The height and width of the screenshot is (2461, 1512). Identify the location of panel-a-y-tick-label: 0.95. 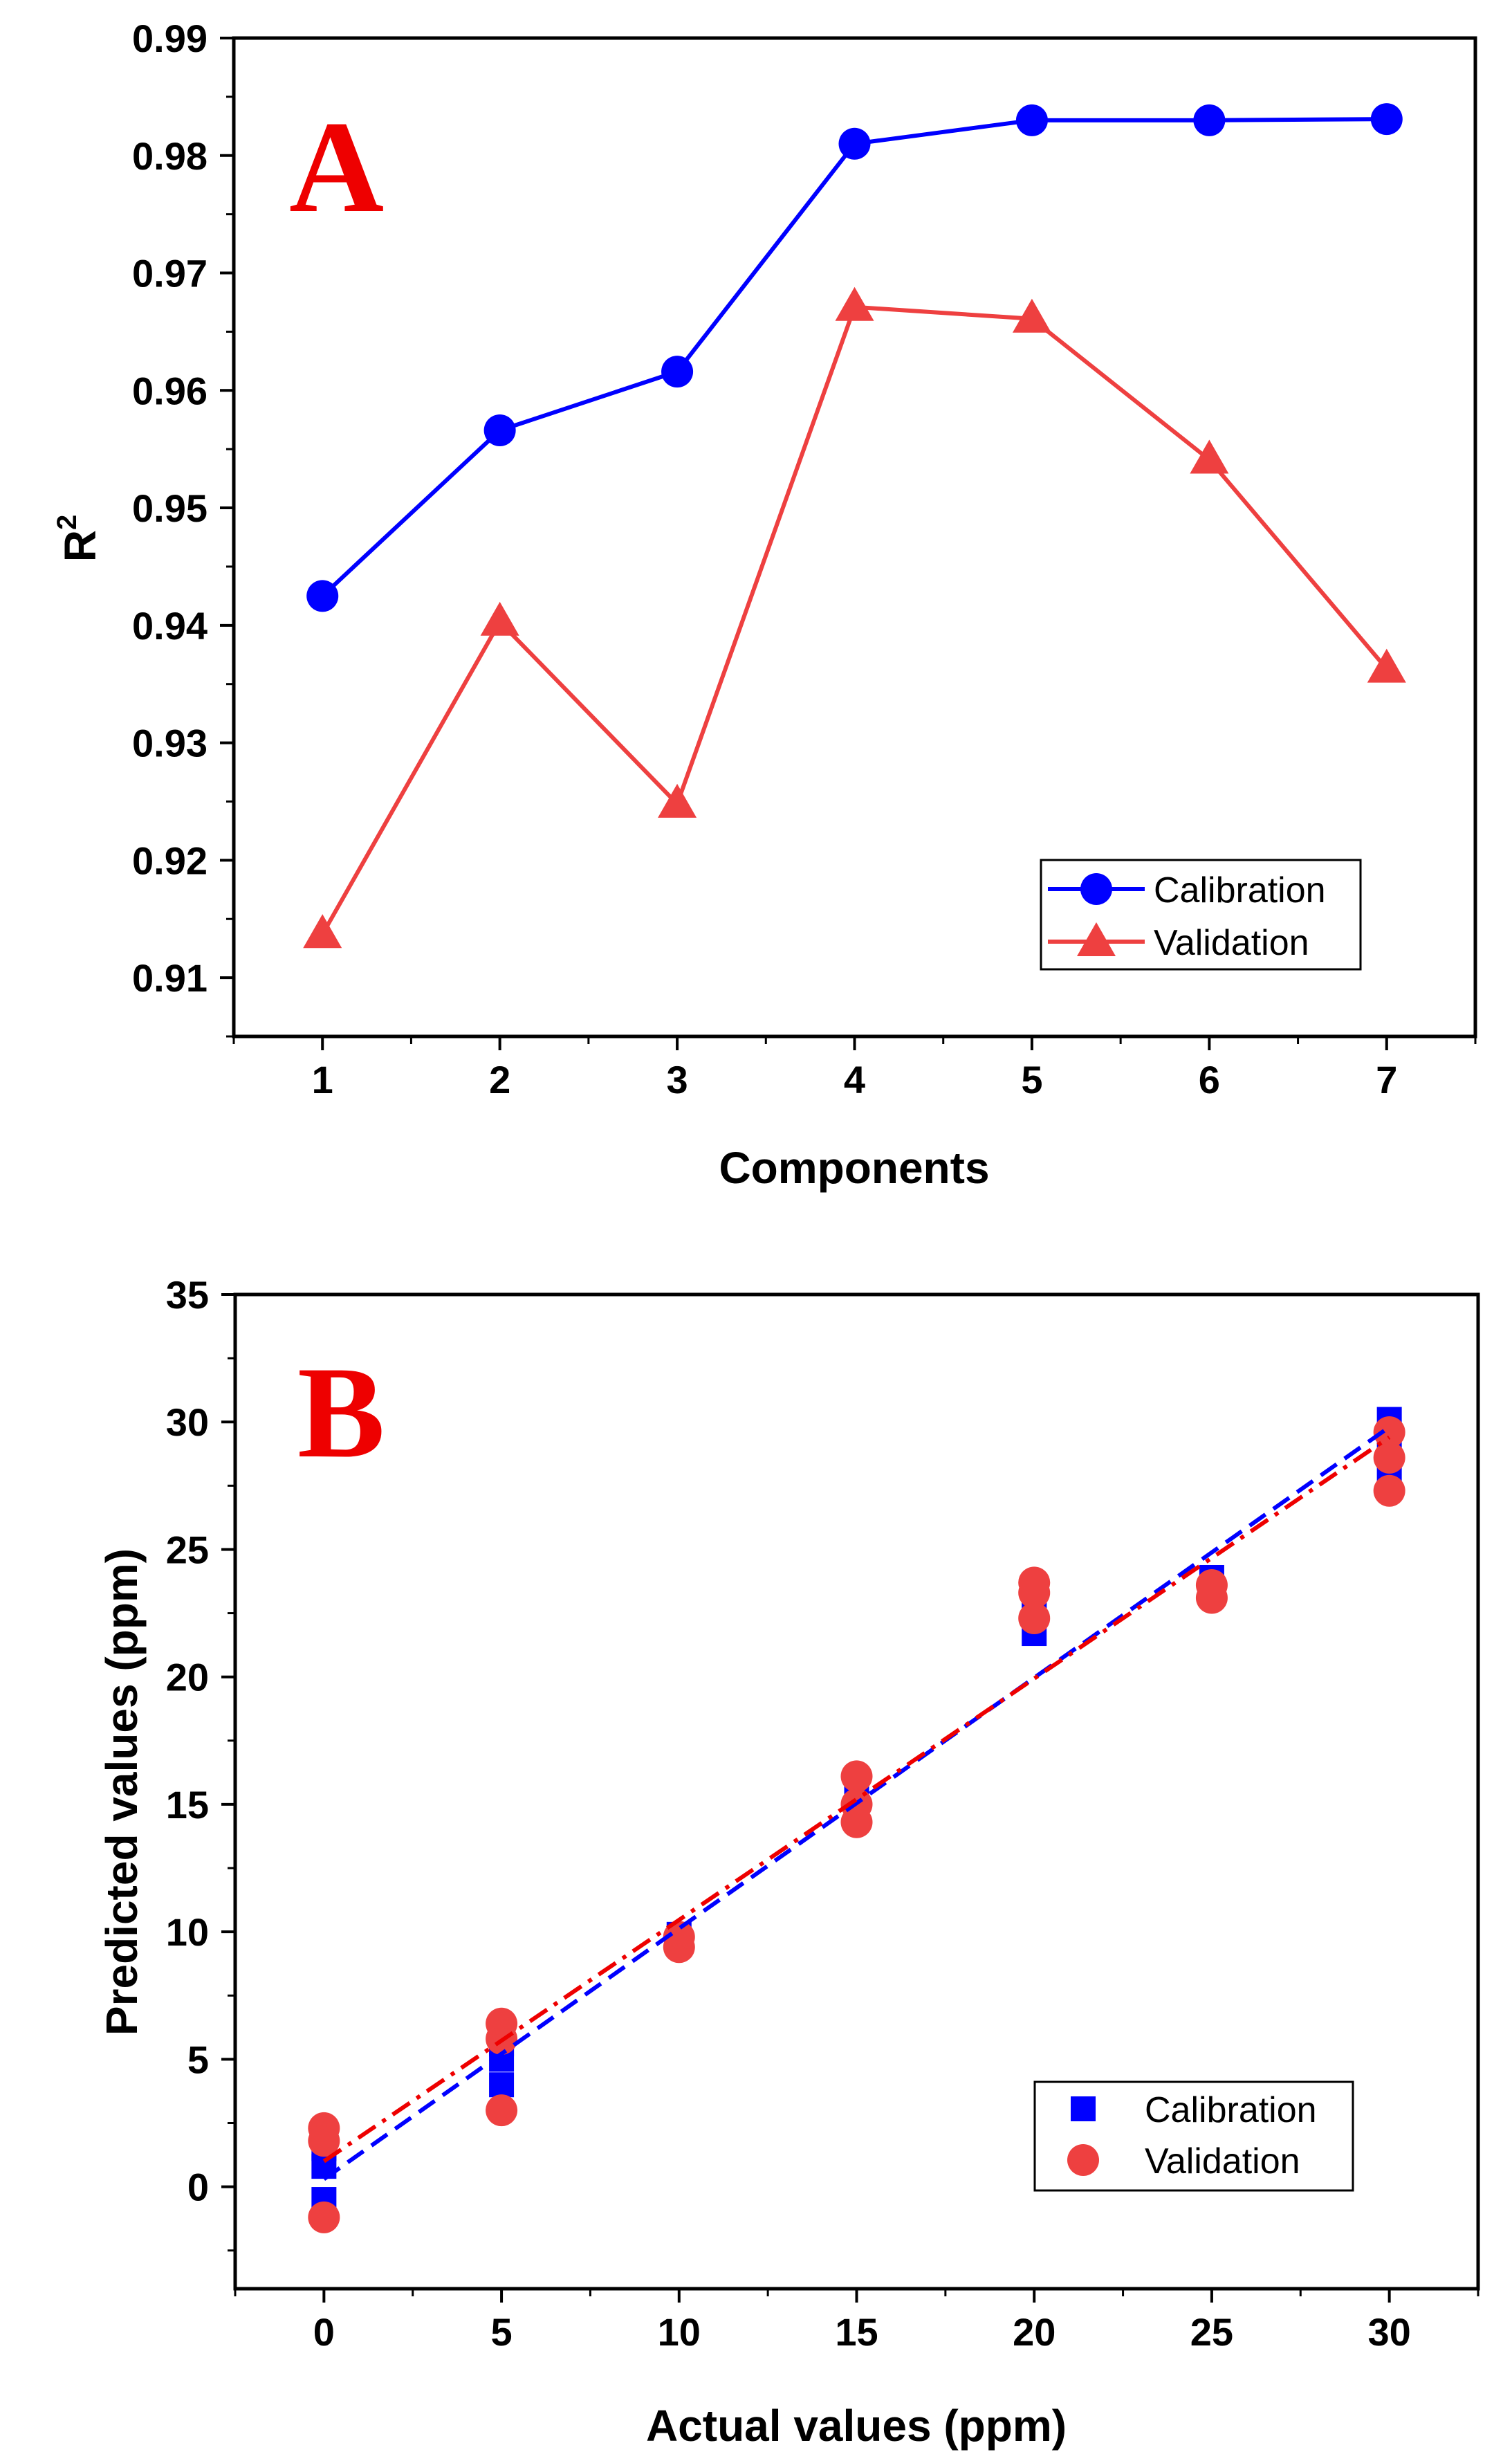
(170, 508).